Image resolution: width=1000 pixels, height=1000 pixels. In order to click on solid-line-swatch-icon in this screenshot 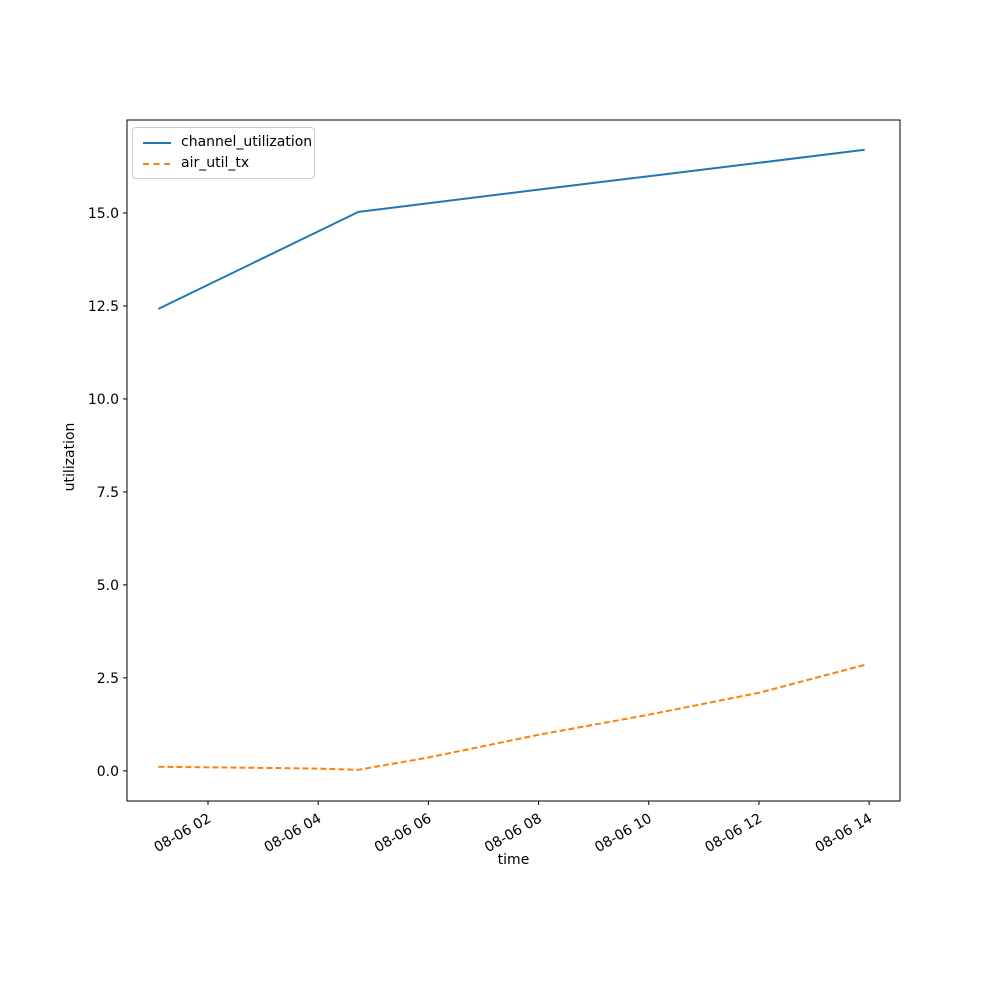, I will do `click(157, 142)`.